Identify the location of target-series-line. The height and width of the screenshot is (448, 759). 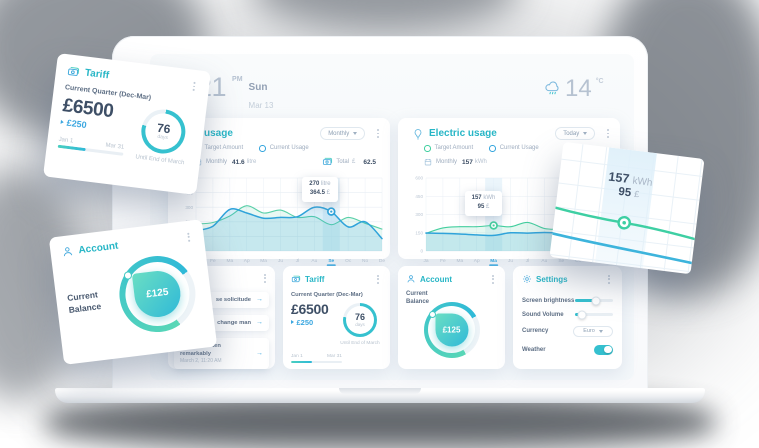
(289, 217).